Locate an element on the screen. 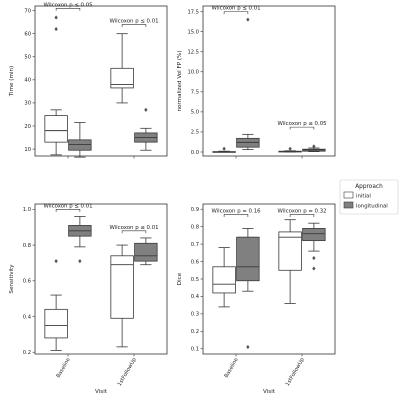  legend: Approach initial longitudinal is located at coordinates (369, 197).